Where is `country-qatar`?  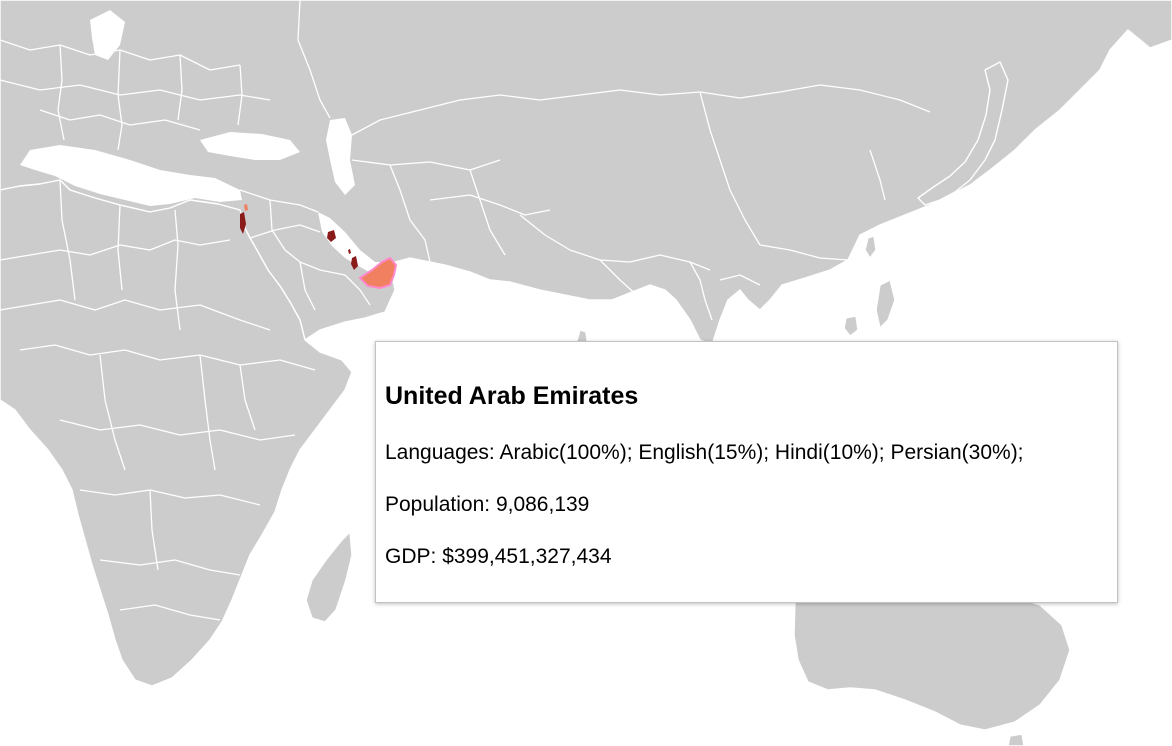 country-qatar is located at coordinates (354, 263).